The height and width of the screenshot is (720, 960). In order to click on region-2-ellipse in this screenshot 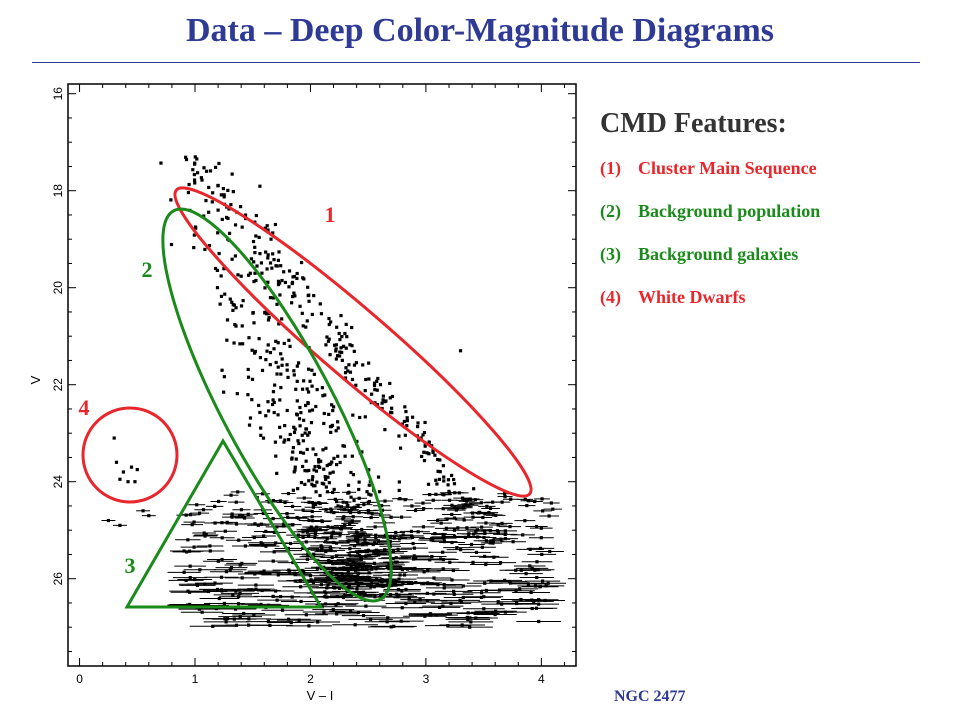, I will do `click(277, 405)`.